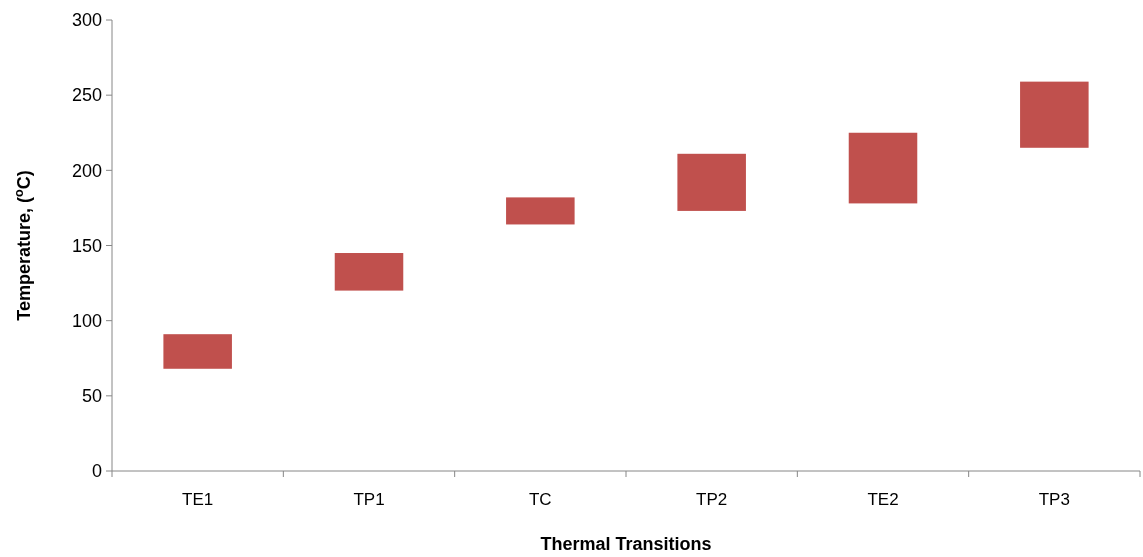 The width and height of the screenshot is (1143, 557). I want to click on y-tick-label: 50, so click(91, 396).